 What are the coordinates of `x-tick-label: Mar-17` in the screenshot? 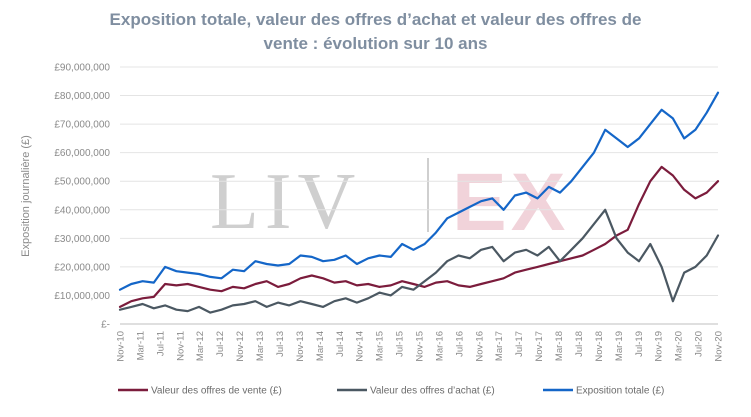 It's located at (499, 346).